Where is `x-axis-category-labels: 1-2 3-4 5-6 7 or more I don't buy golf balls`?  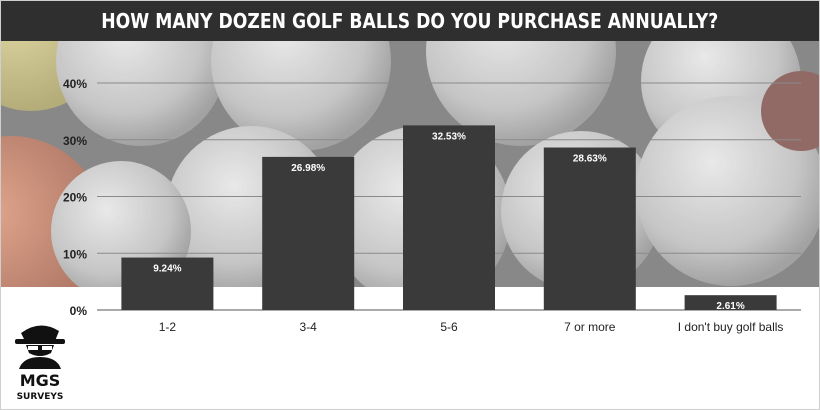 x-axis-category-labels: 1-2 3-4 5-6 7 or more I don't buy golf balls is located at coordinates (471, 327).